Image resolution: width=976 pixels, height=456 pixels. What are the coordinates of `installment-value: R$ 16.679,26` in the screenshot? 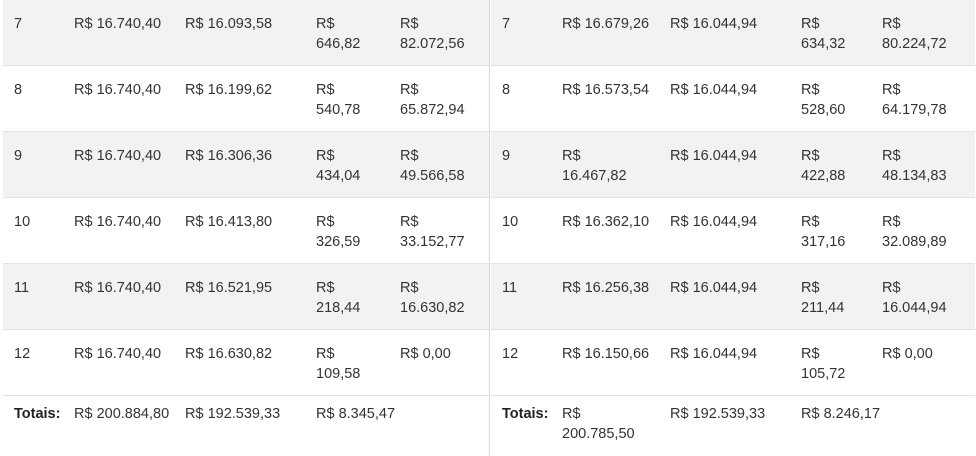 It's located at (606, 24).